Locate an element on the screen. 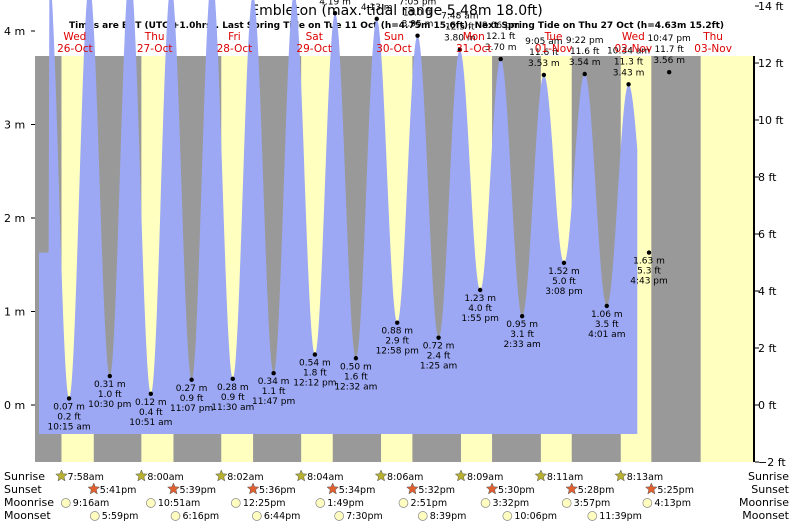 Image resolution: width=793 pixels, height=529 pixels. day-name-label: Sat is located at coordinates (314, 37).